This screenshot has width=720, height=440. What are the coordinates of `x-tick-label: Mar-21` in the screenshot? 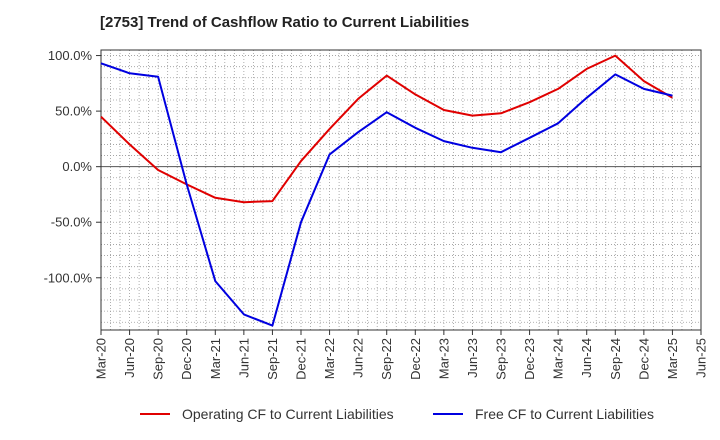 It's located at (215, 358).